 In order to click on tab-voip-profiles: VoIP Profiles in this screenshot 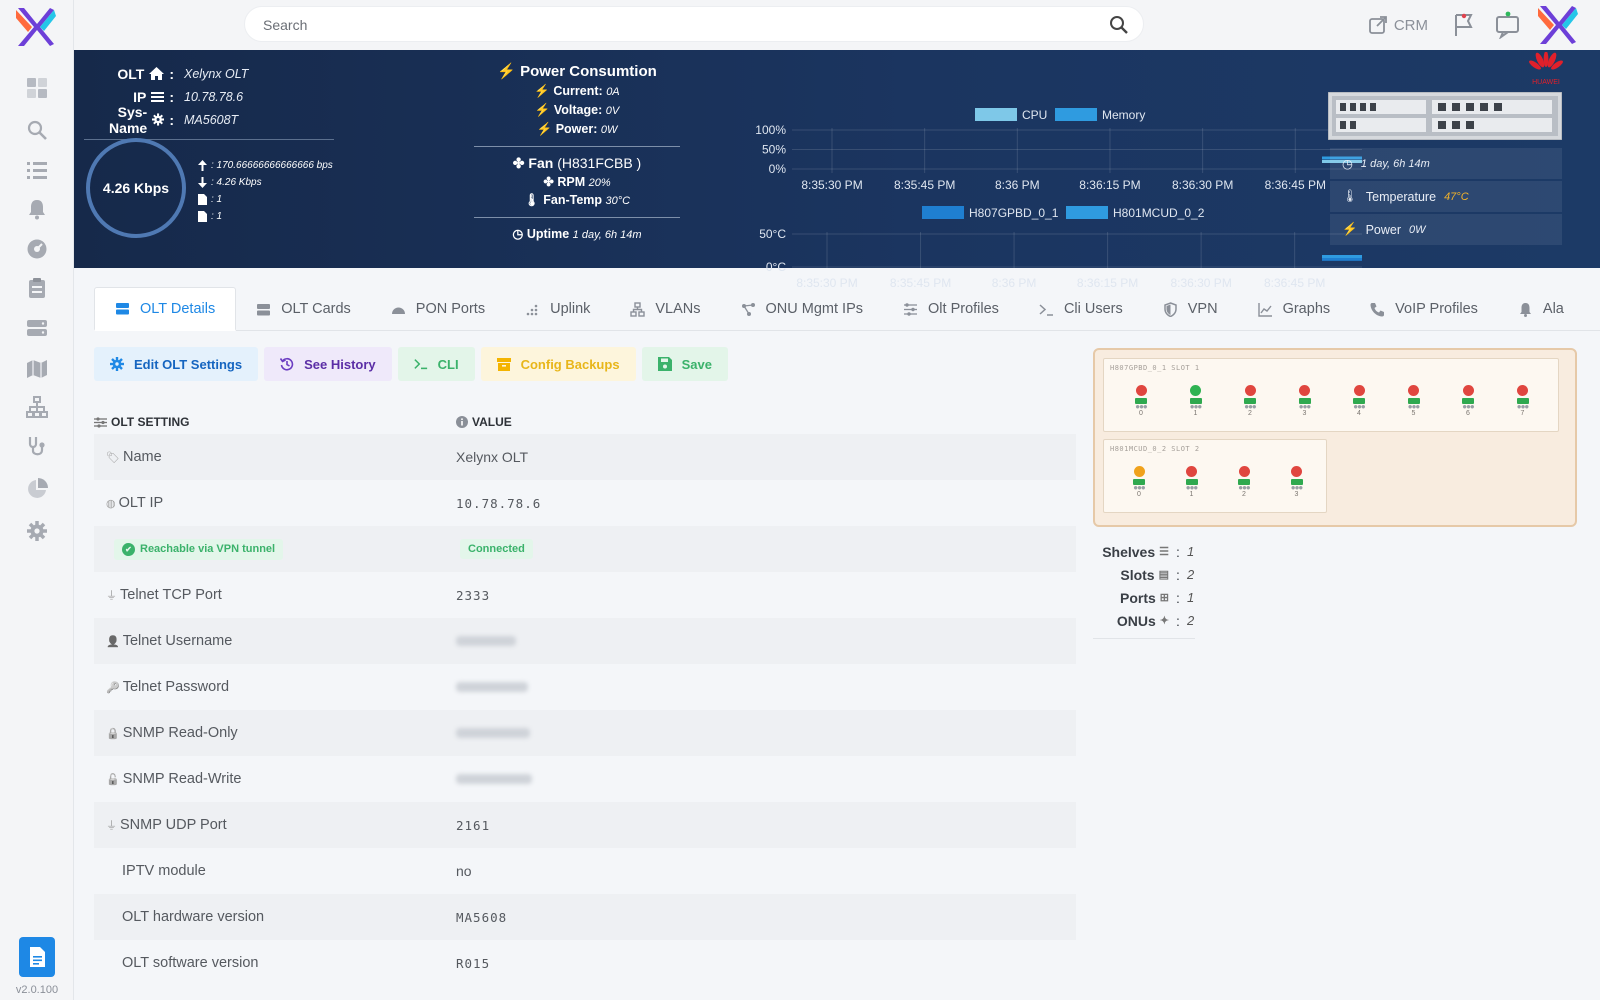, I will do `click(1424, 309)`.